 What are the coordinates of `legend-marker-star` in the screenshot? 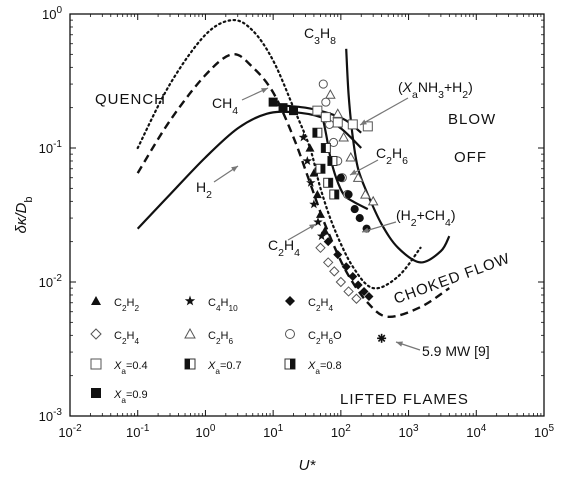 It's located at (190, 300).